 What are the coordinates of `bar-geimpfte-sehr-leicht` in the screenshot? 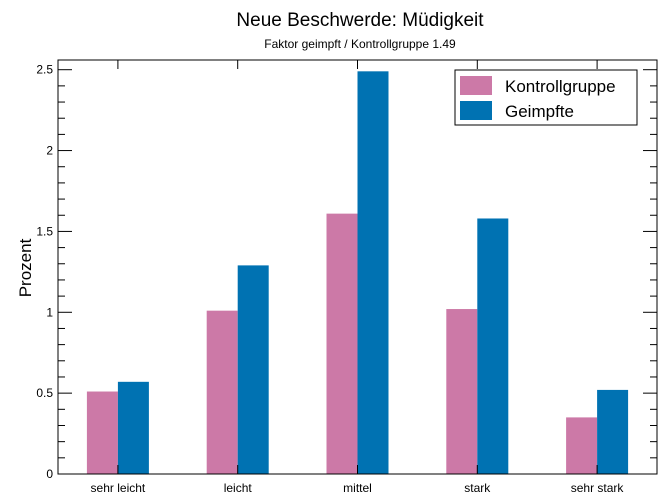 It's located at (133, 427).